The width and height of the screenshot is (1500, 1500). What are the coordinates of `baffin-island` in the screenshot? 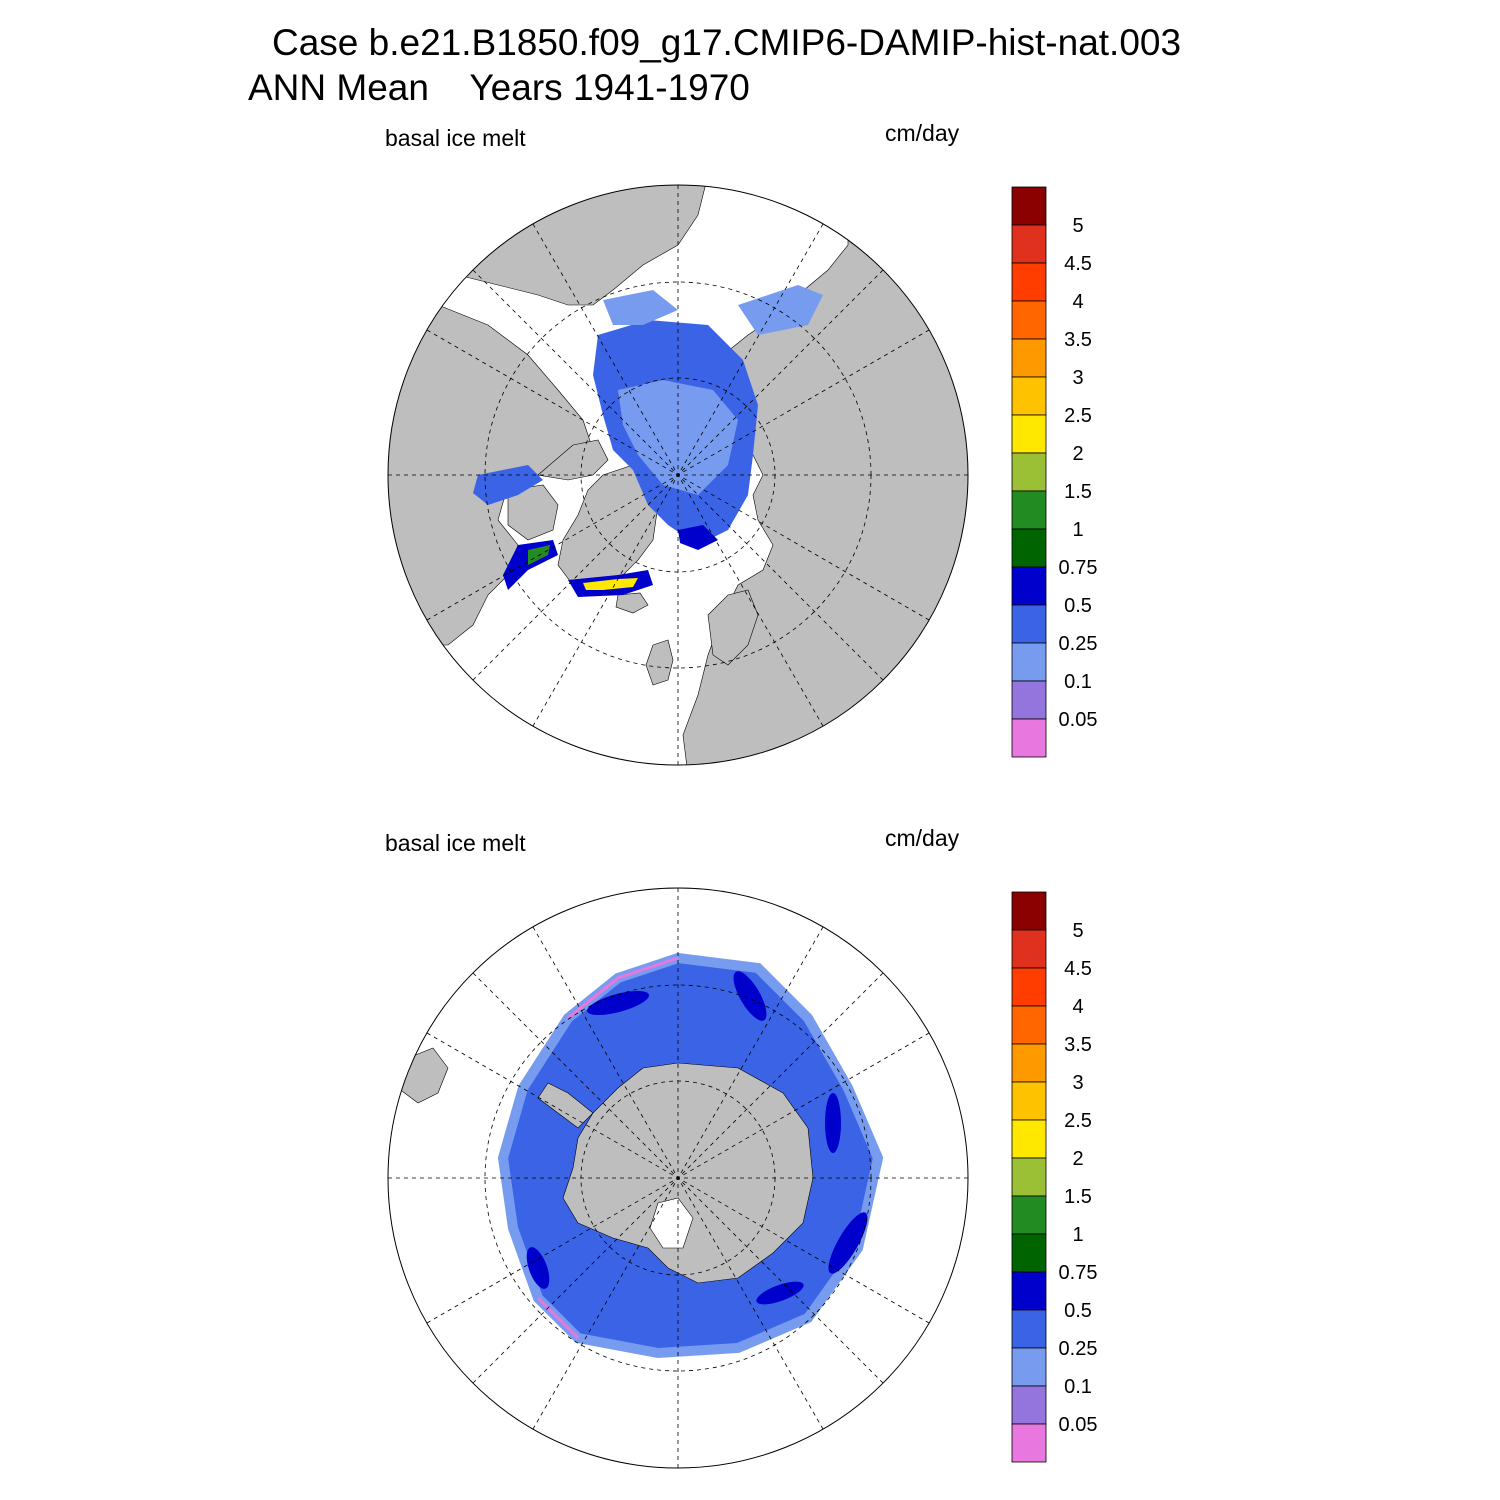 It's located at (533, 512).